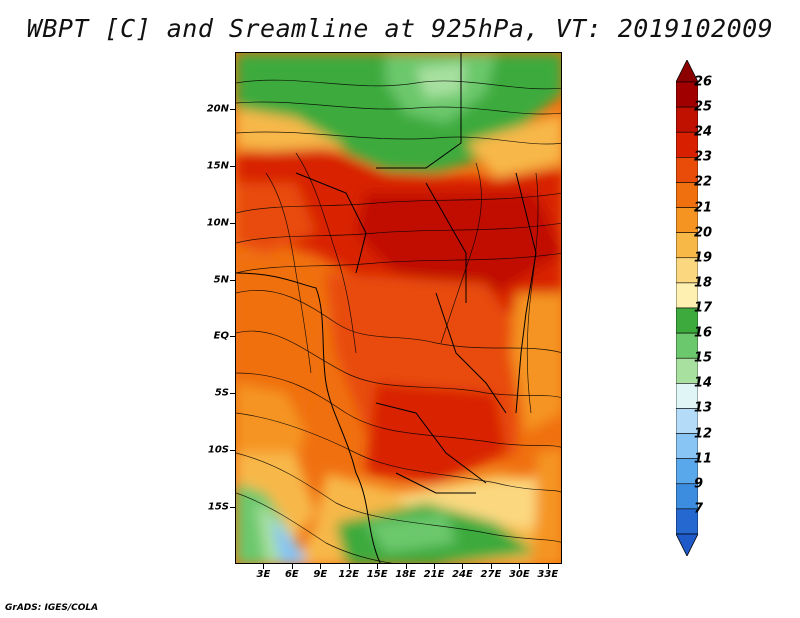 Image resolution: width=800 pixels, height=618 pixels. I want to click on lat-tick-label: EQ, so click(221, 336).